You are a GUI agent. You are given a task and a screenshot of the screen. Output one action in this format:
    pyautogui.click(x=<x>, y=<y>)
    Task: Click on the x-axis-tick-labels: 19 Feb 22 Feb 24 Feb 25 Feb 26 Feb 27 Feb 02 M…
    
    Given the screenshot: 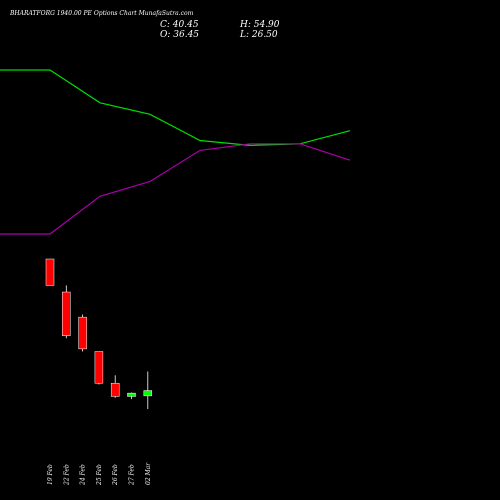 What is the action you would take?
    pyautogui.click(x=99, y=474)
    